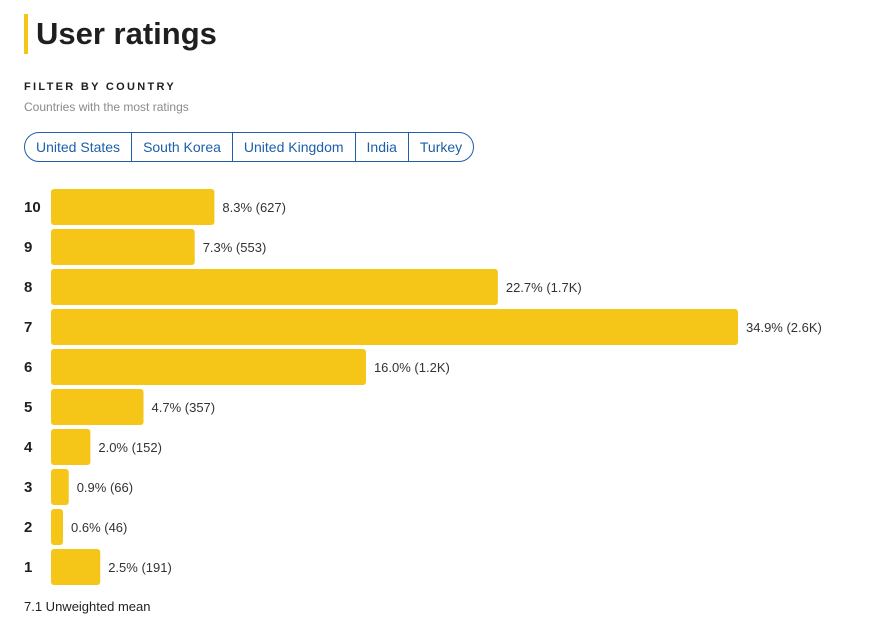  I want to click on category-label: 2, so click(28, 527).